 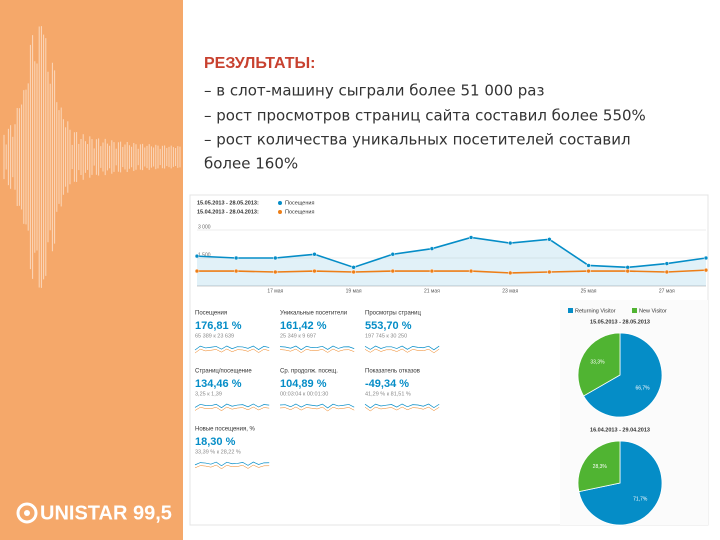 What do you see at coordinates (653, 311) in the screenshot?
I see `legend-label: New Visitor` at bounding box center [653, 311].